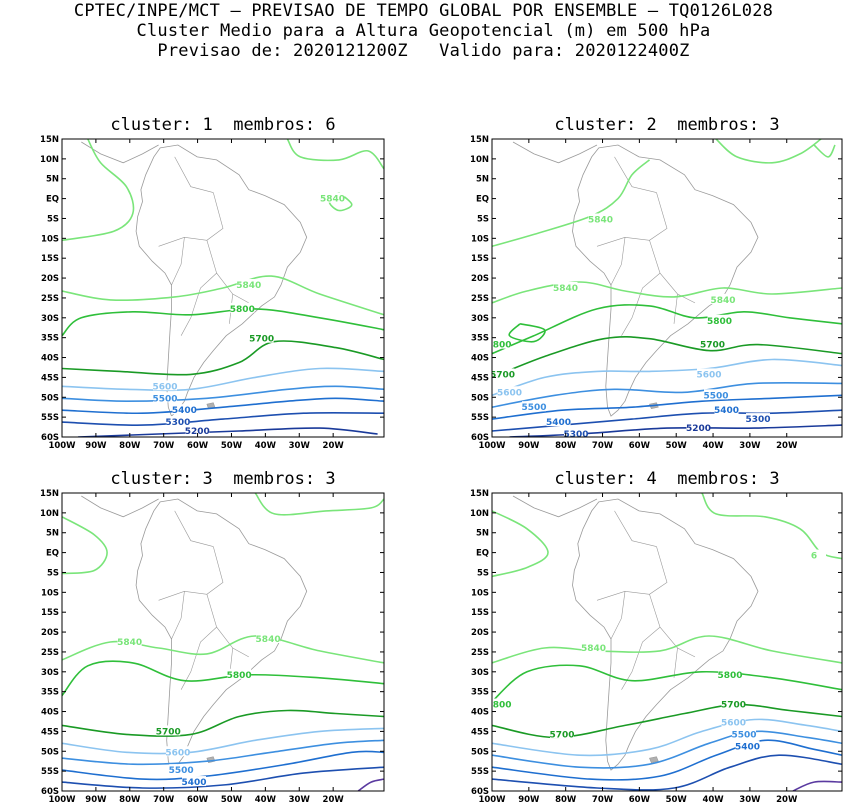 This screenshot has width=847, height=809. I want to click on lat-tick-label: 30S, so click(480, 673).